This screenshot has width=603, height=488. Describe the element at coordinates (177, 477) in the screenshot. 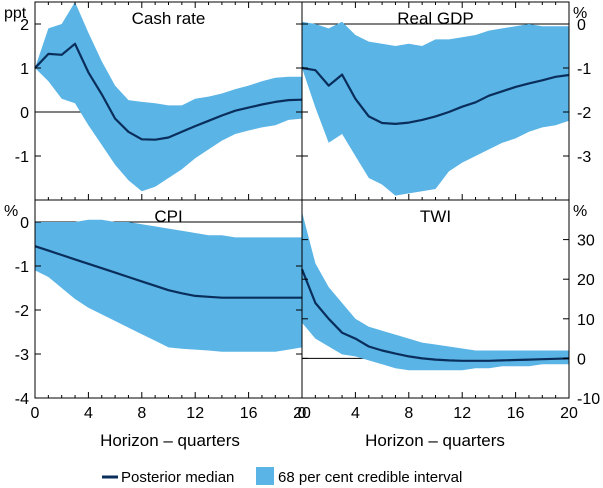

I see `legend-median-label: Posterior median` at that location.